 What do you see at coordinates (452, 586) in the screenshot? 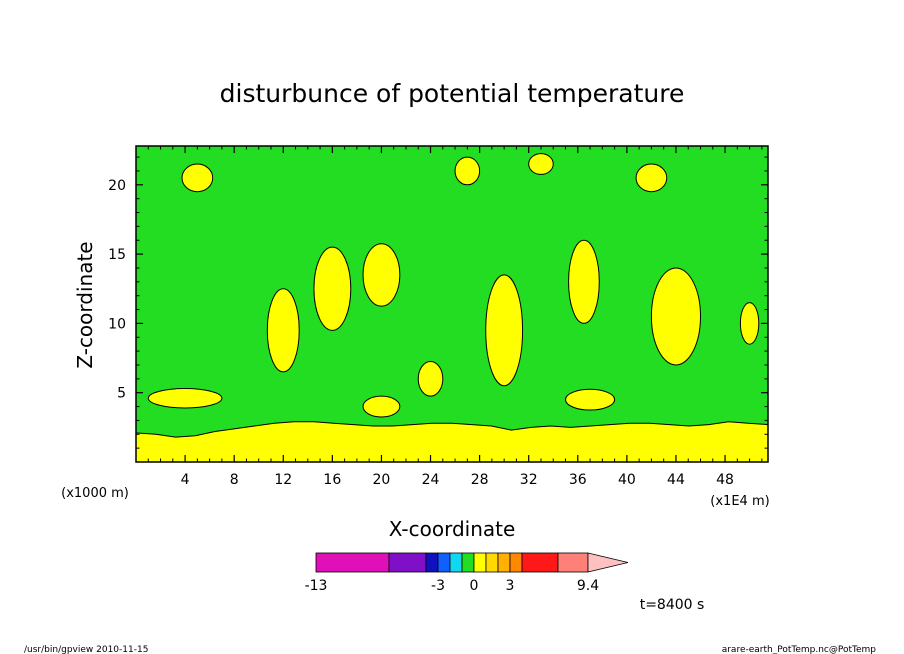
I see `colorbar-tick-labels: -13 -3 0 3 9.4` at bounding box center [452, 586].